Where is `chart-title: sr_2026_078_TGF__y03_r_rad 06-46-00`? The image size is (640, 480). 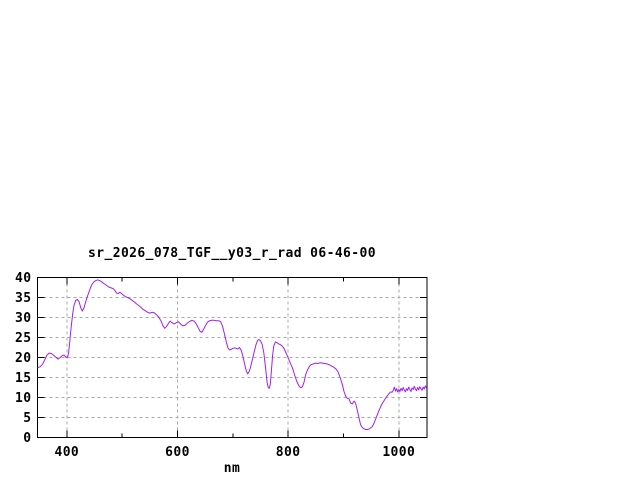 chart-title: sr_2026_078_TGF__y03_r_rad 06-46-00 is located at coordinates (232, 253).